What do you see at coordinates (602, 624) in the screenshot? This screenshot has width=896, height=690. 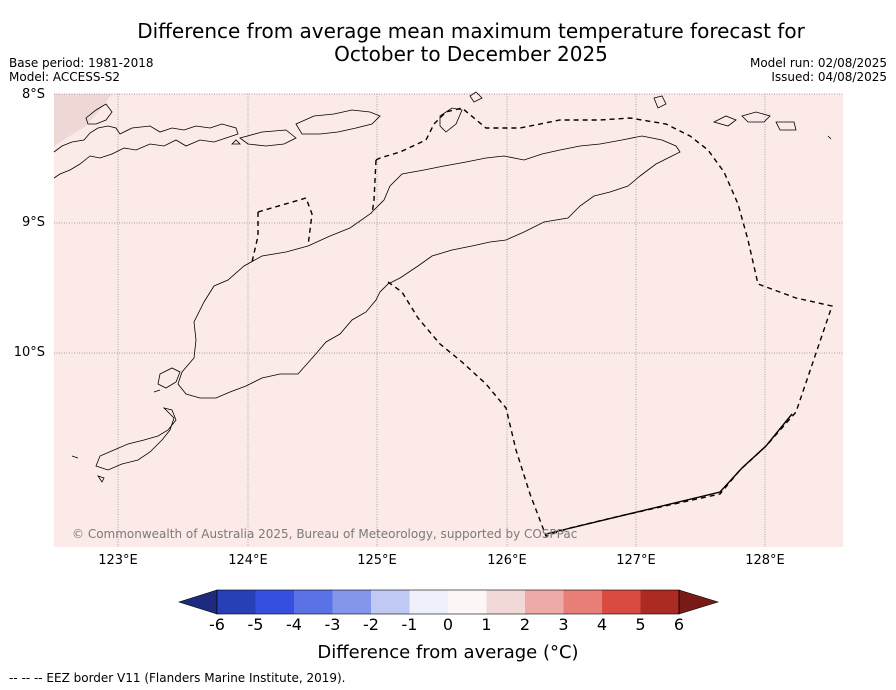 I see `colorbar-tick-label: 4` at bounding box center [602, 624].